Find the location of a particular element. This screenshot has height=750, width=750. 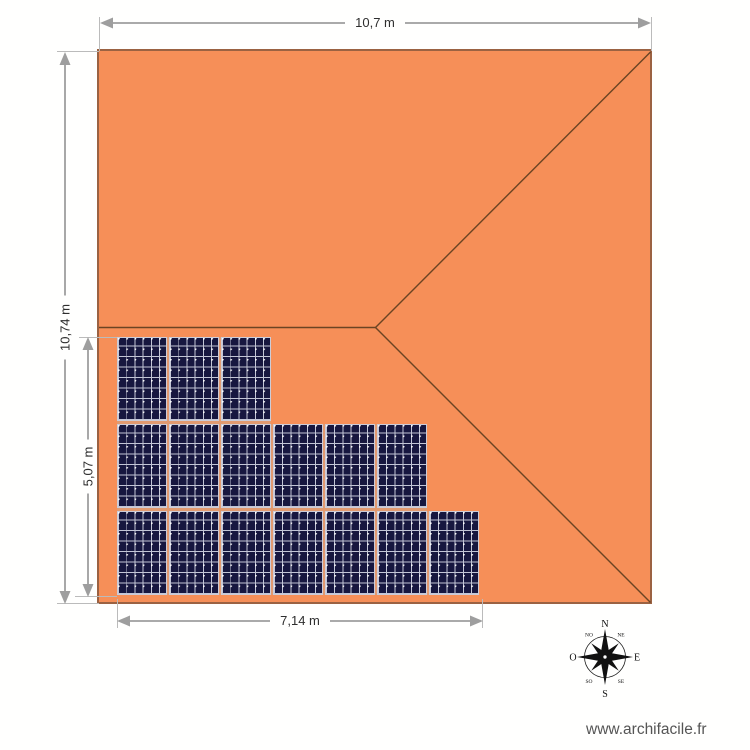

compass-label-southeast: SE is located at coordinates (621, 682).